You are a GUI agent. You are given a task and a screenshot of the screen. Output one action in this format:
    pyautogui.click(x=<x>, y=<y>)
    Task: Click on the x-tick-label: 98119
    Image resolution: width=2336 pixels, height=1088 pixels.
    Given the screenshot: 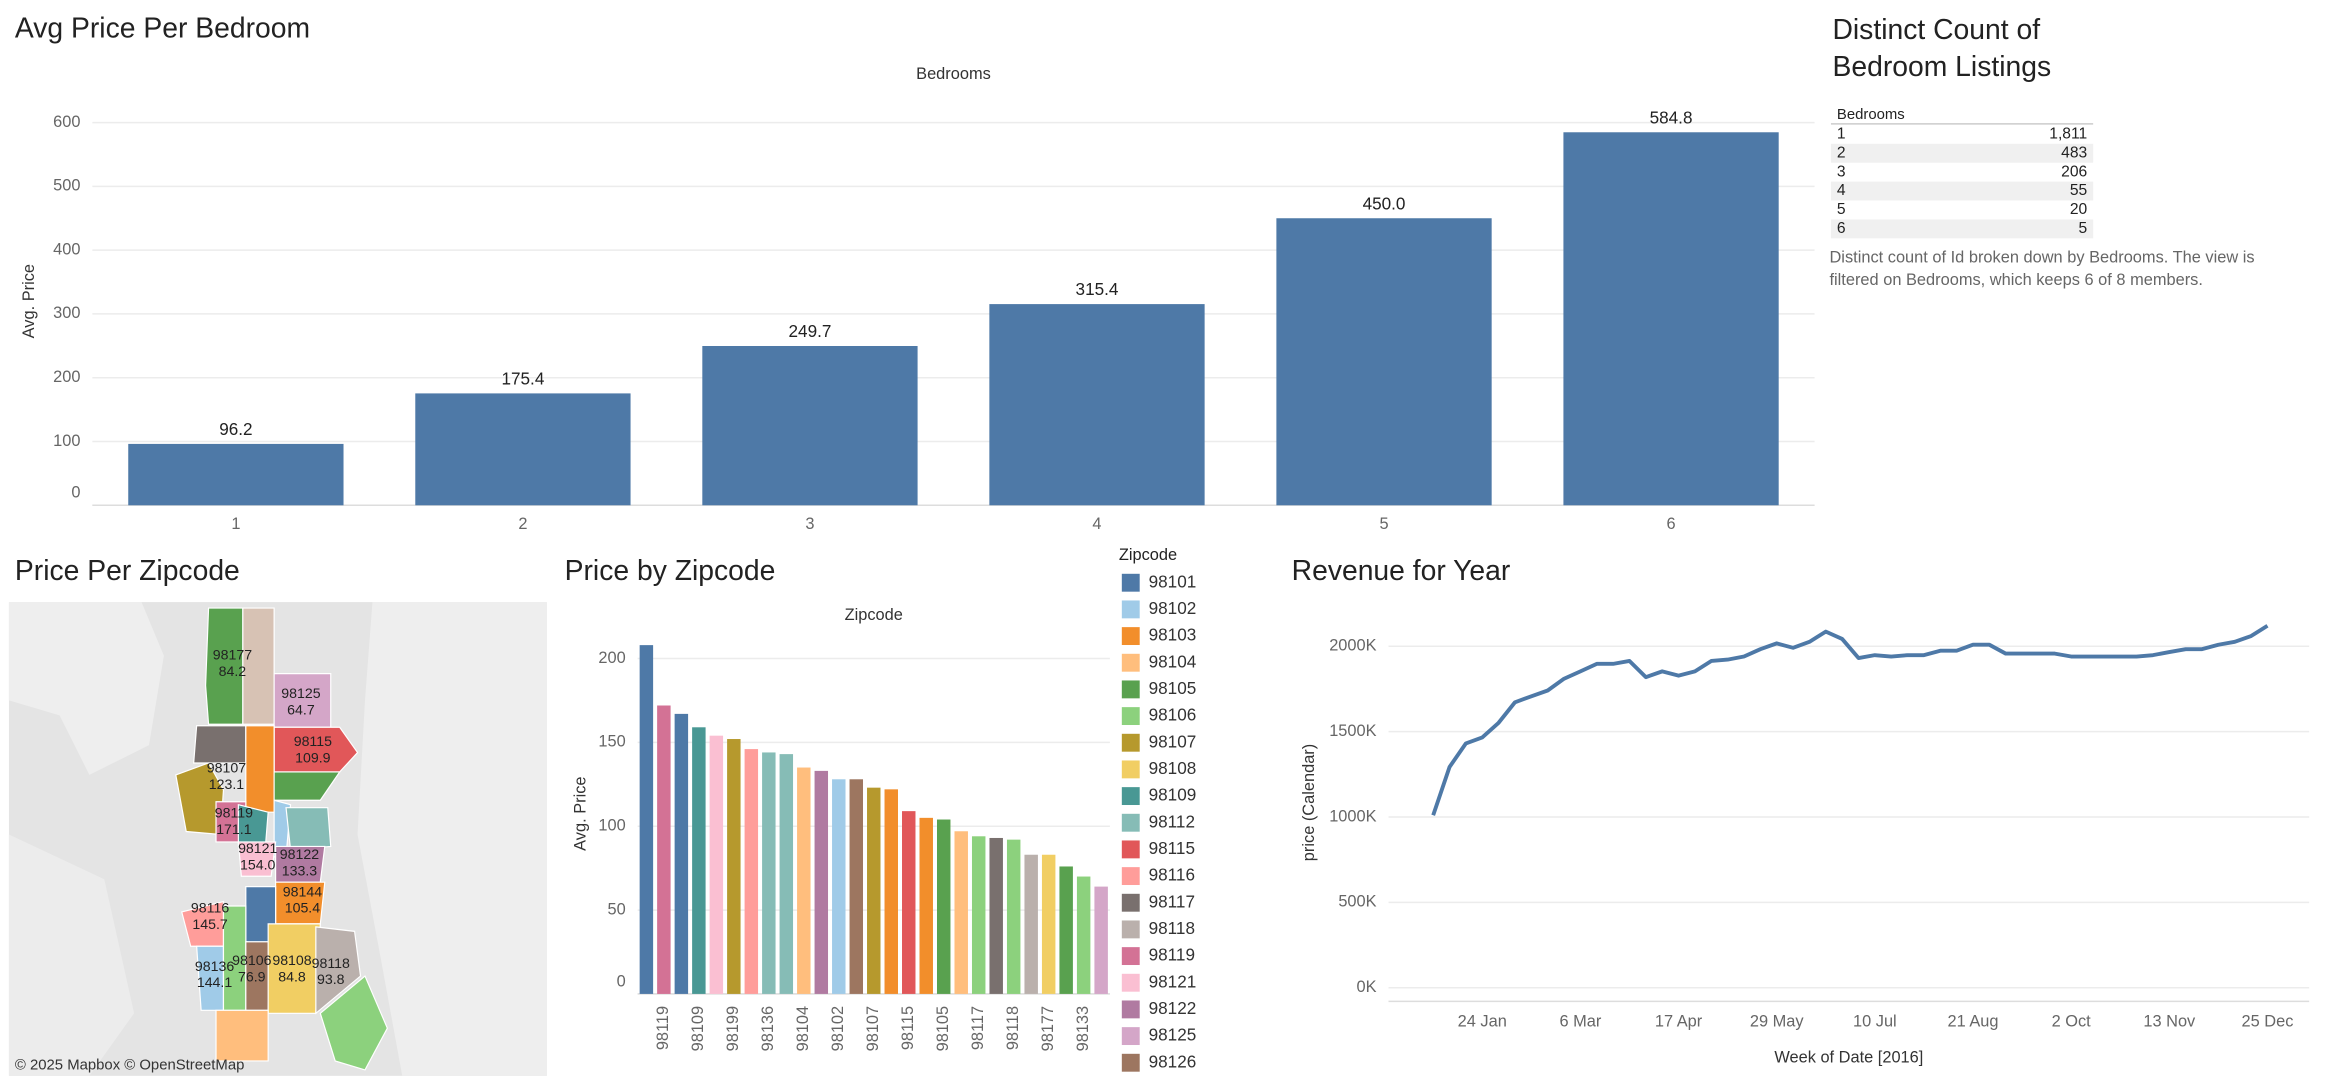 What is the action you would take?
    pyautogui.click(x=663, y=1028)
    